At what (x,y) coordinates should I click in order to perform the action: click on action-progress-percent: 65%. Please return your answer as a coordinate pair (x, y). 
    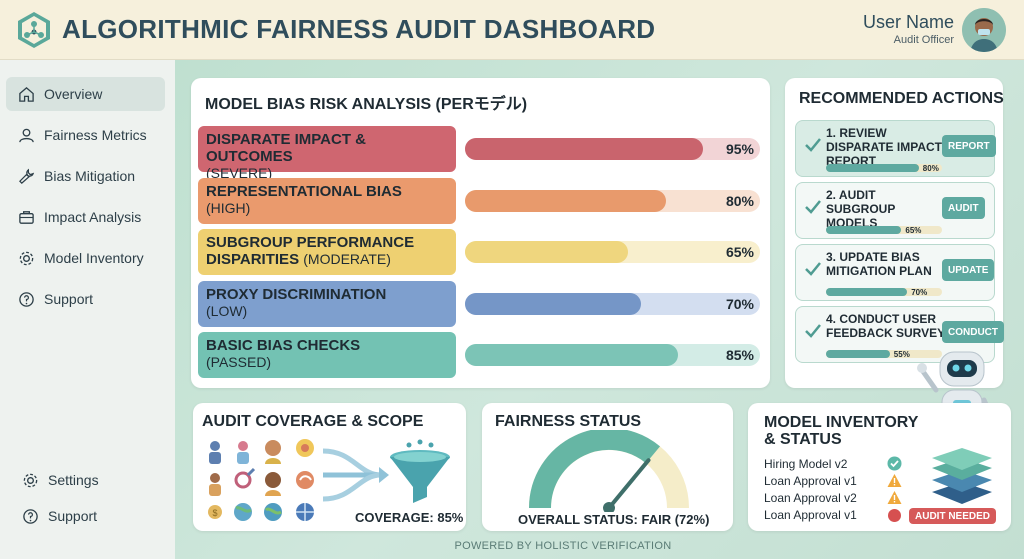
    Looking at the image, I should click on (913, 230).